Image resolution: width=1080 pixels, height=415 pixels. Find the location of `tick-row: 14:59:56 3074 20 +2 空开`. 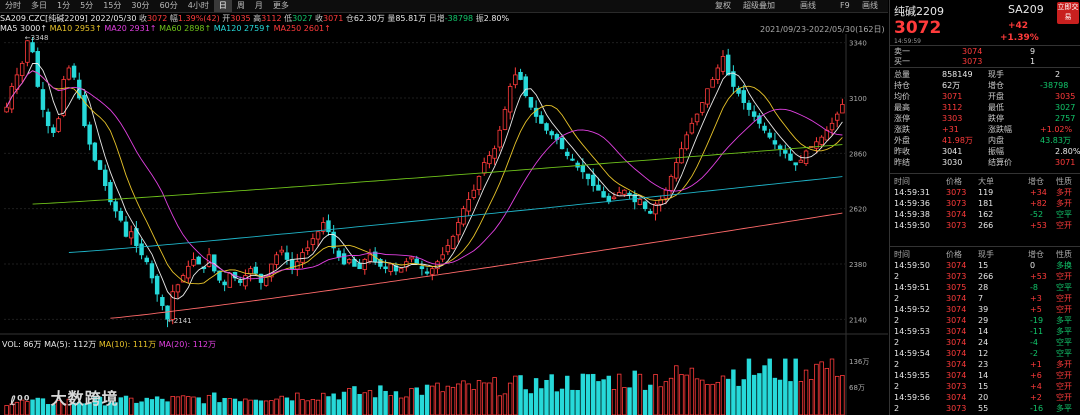

tick-row: 14:59:56 3074 20 +2 空开 is located at coordinates (983, 397).